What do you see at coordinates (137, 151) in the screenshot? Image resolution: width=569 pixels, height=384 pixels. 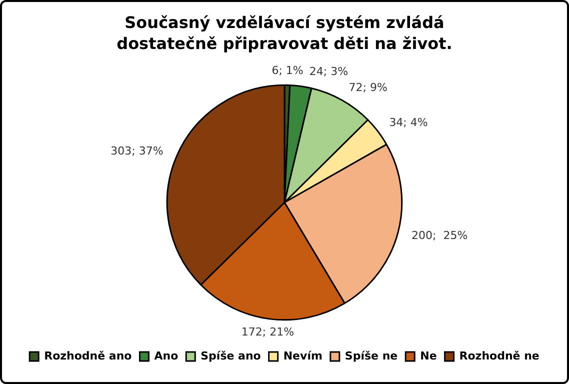 I see `data-label: 303; 37%` at bounding box center [137, 151].